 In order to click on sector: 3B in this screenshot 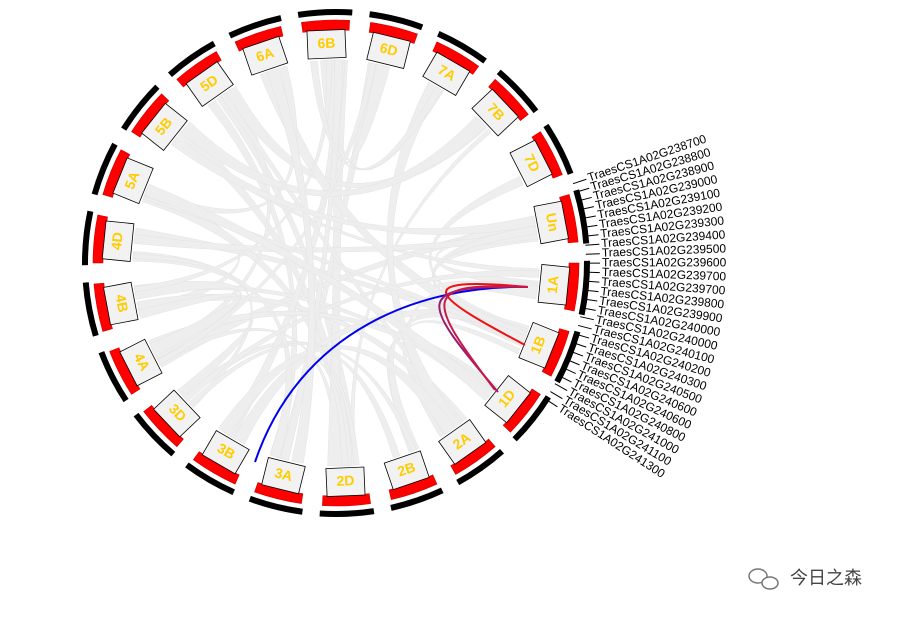, I will do `click(225, 452)`.